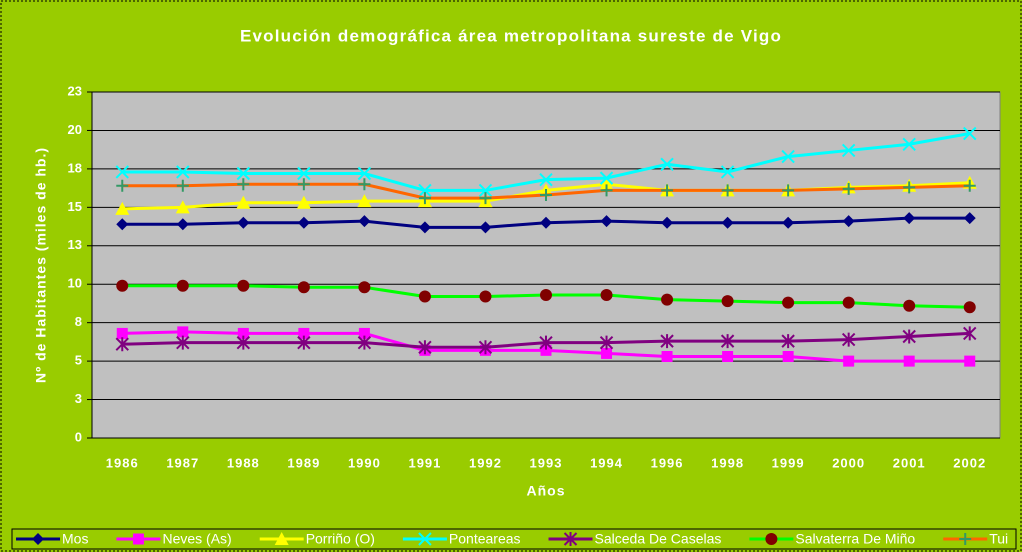 The width and height of the screenshot is (1022, 552). I want to click on x-tick-label: 1996, so click(667, 462).